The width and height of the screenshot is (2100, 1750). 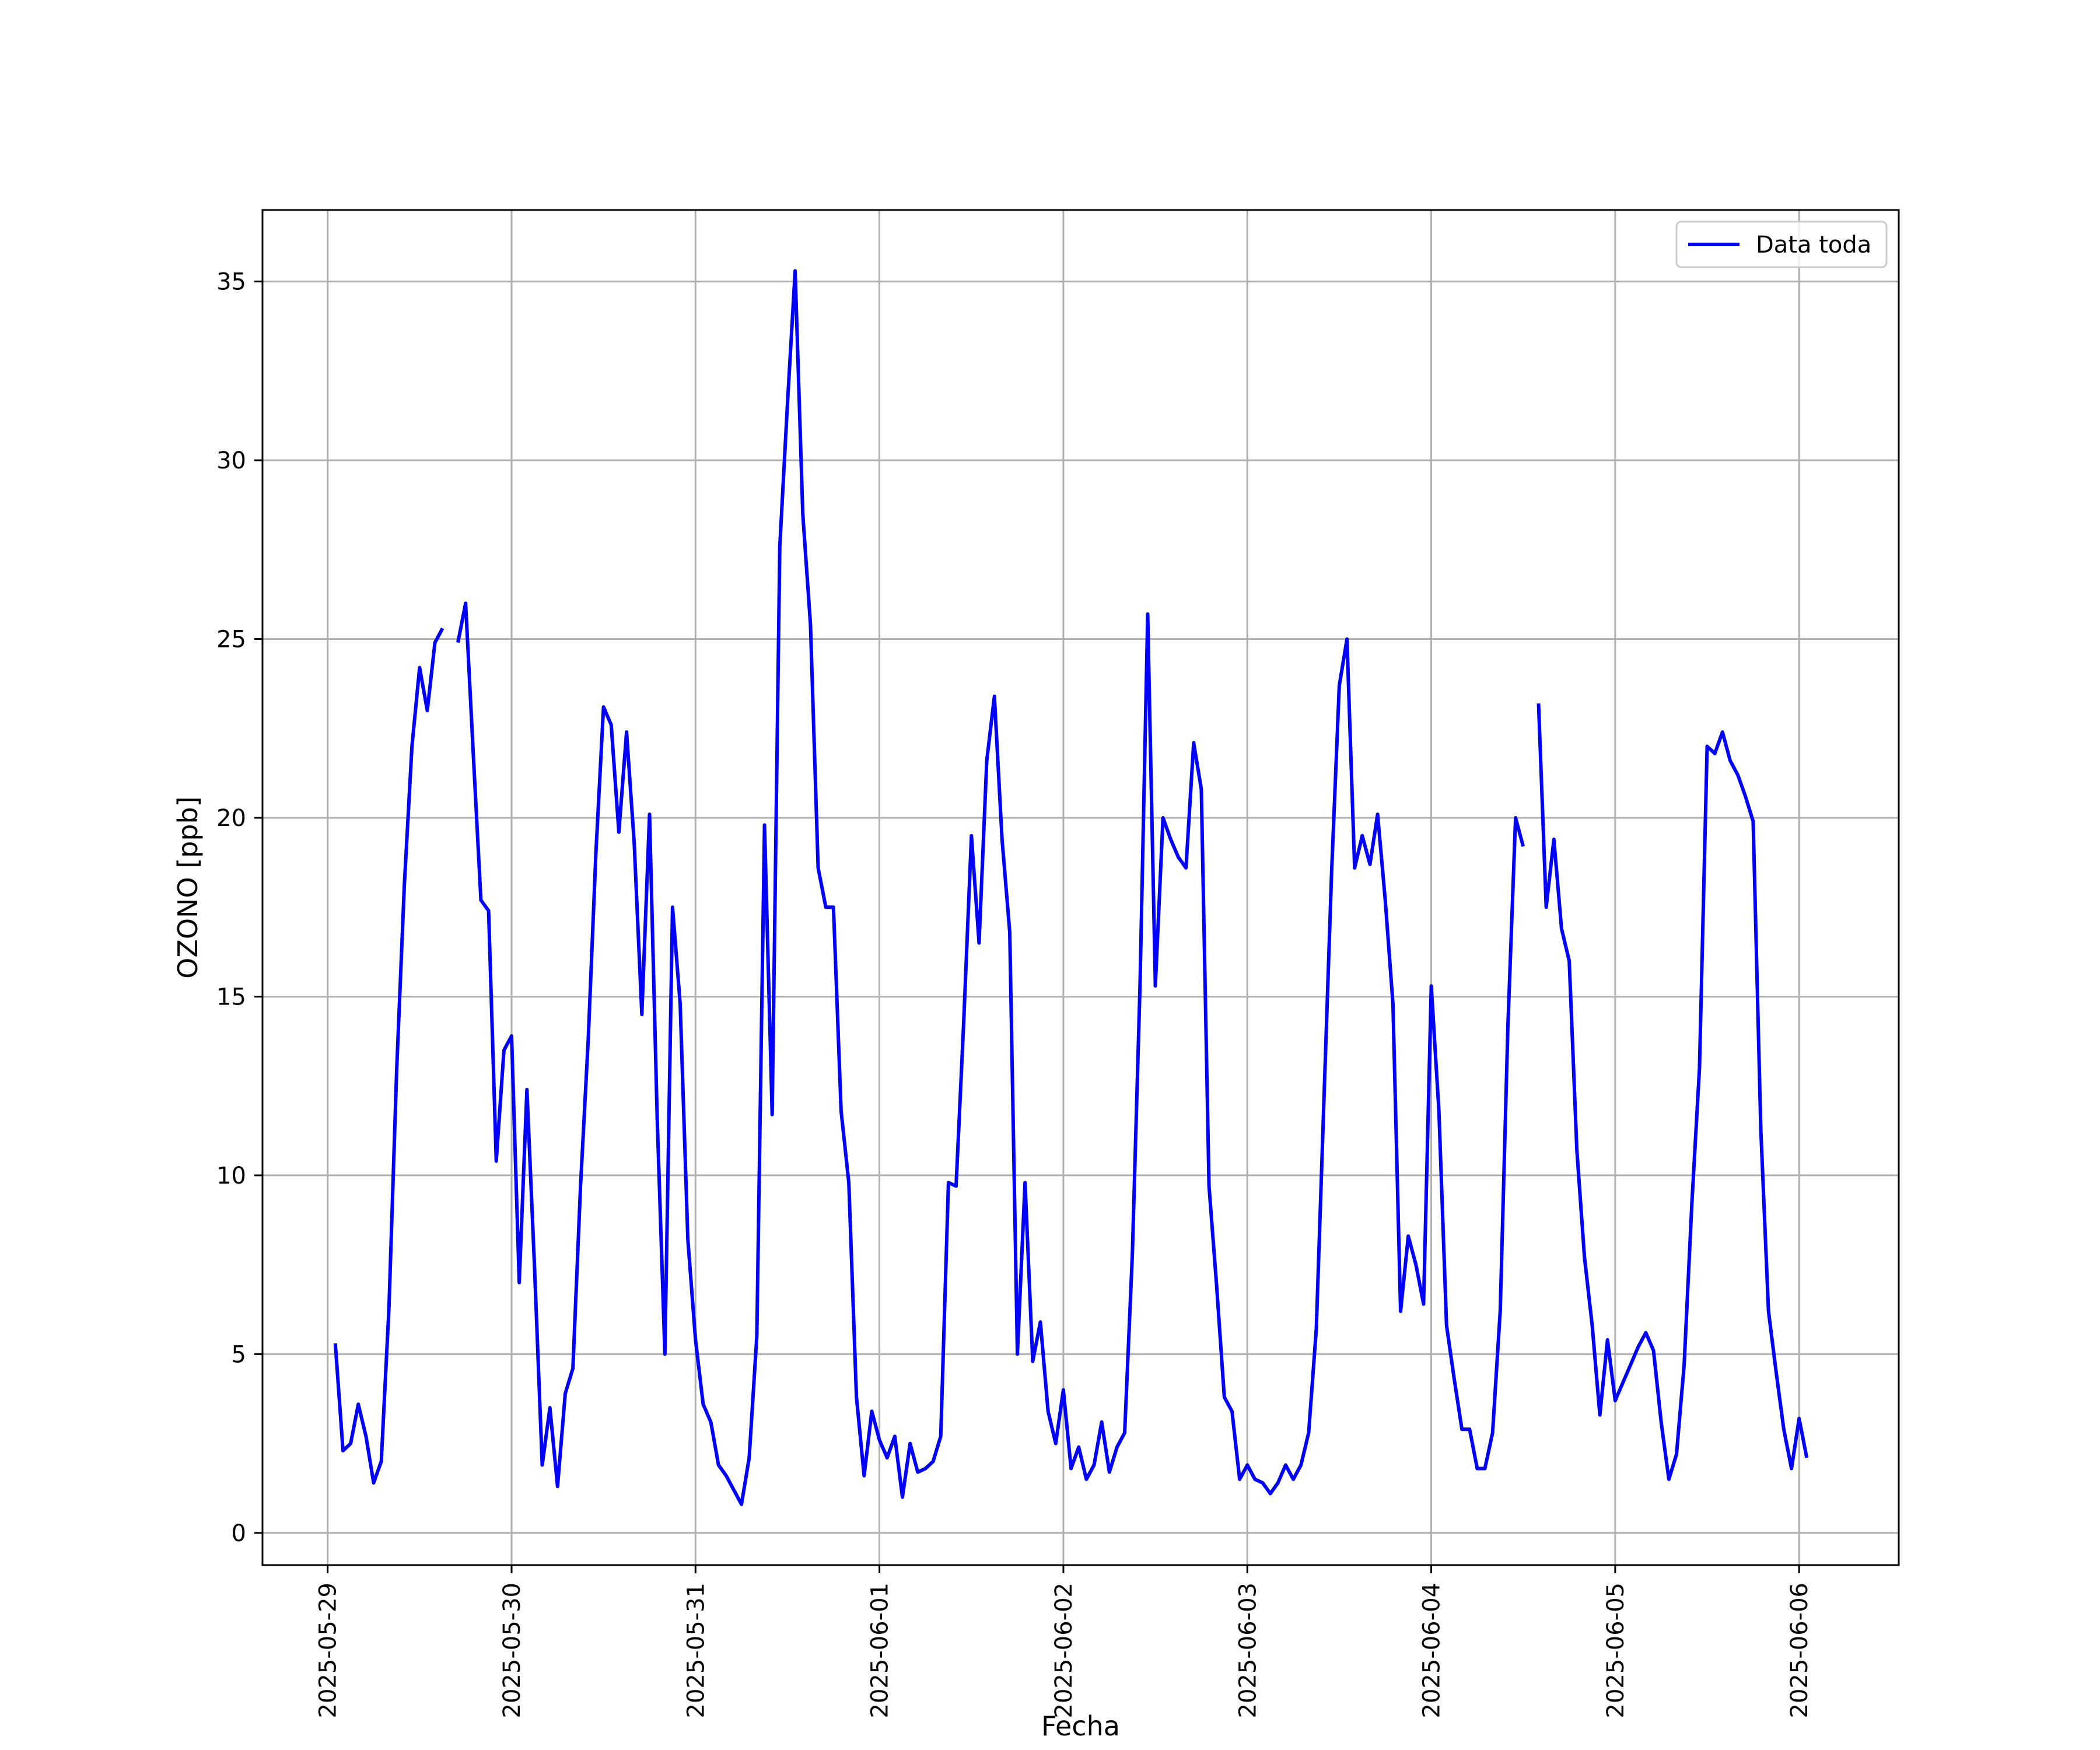 What do you see at coordinates (1433, 1650) in the screenshot?
I see `x-tick-label: 2025-06-04` at bounding box center [1433, 1650].